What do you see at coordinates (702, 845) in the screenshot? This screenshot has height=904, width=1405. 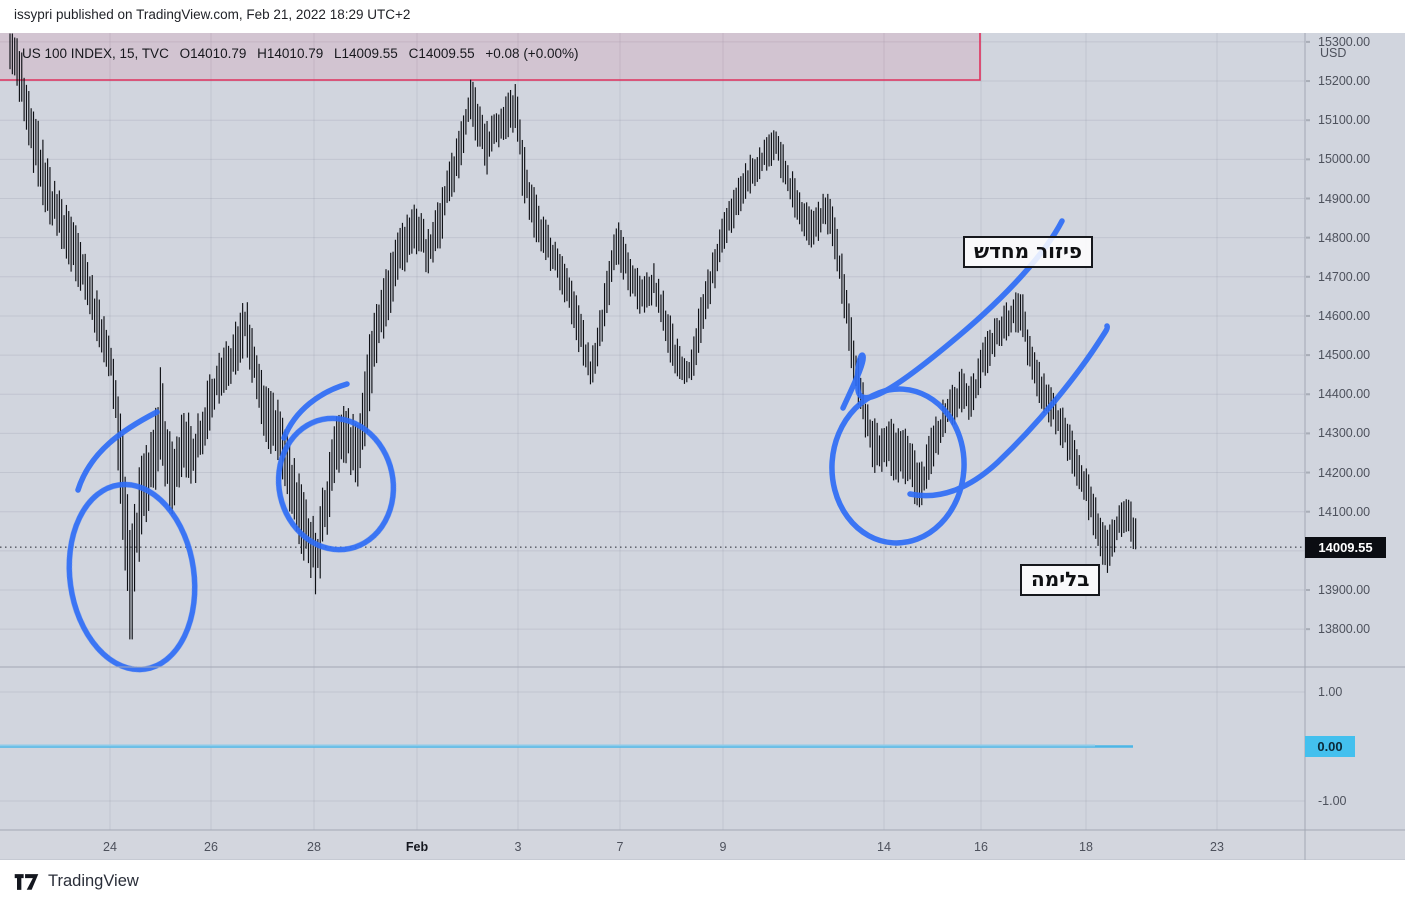 I see `time-axis-strip` at bounding box center [702, 845].